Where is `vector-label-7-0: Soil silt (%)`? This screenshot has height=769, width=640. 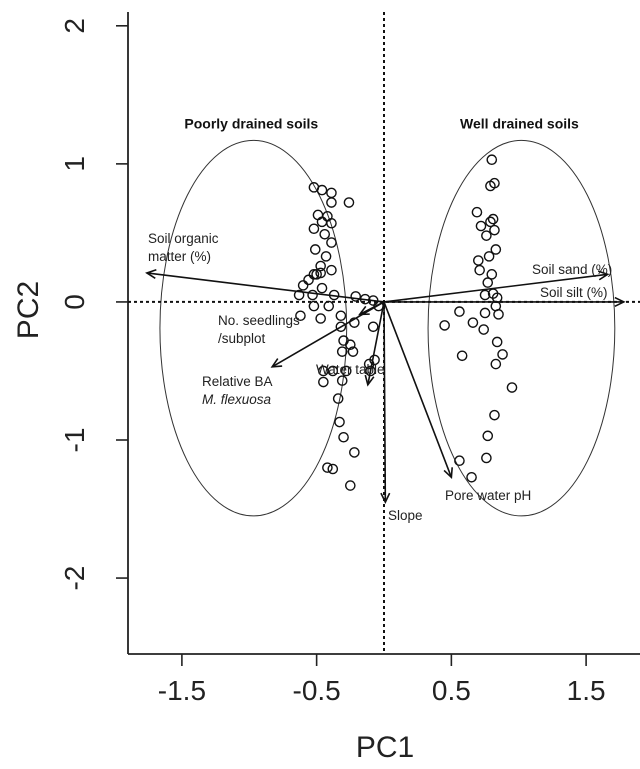 vector-label-7-0: Soil silt (%) is located at coordinates (574, 292).